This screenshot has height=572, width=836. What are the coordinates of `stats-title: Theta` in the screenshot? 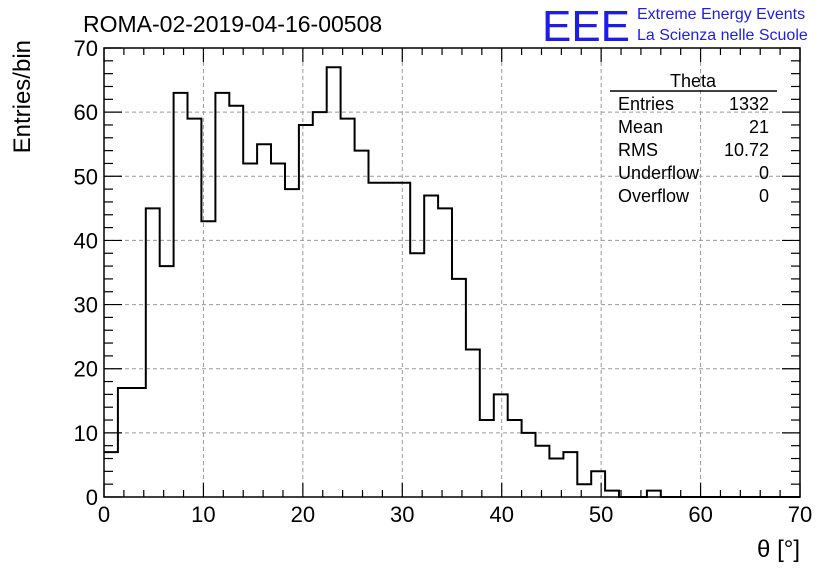 It's located at (693, 81).